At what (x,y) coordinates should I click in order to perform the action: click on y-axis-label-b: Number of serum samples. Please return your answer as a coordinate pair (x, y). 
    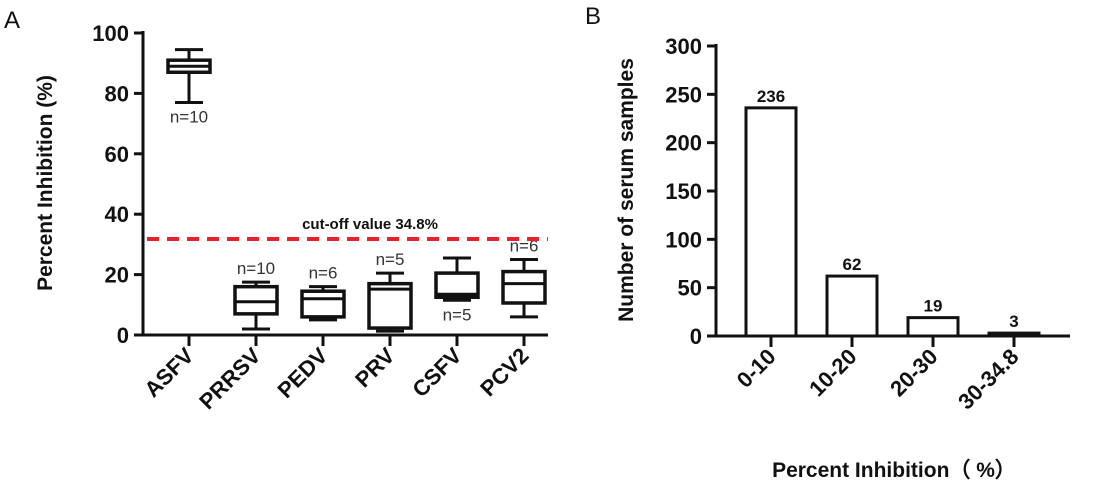
    Looking at the image, I should click on (626, 190).